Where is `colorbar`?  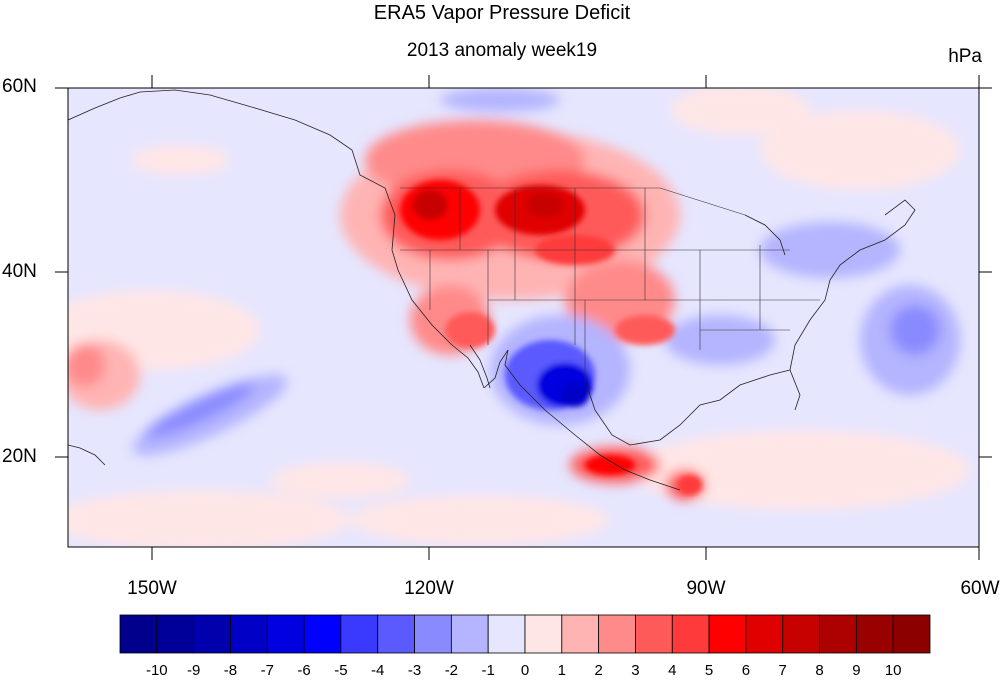 colorbar is located at coordinates (525, 634).